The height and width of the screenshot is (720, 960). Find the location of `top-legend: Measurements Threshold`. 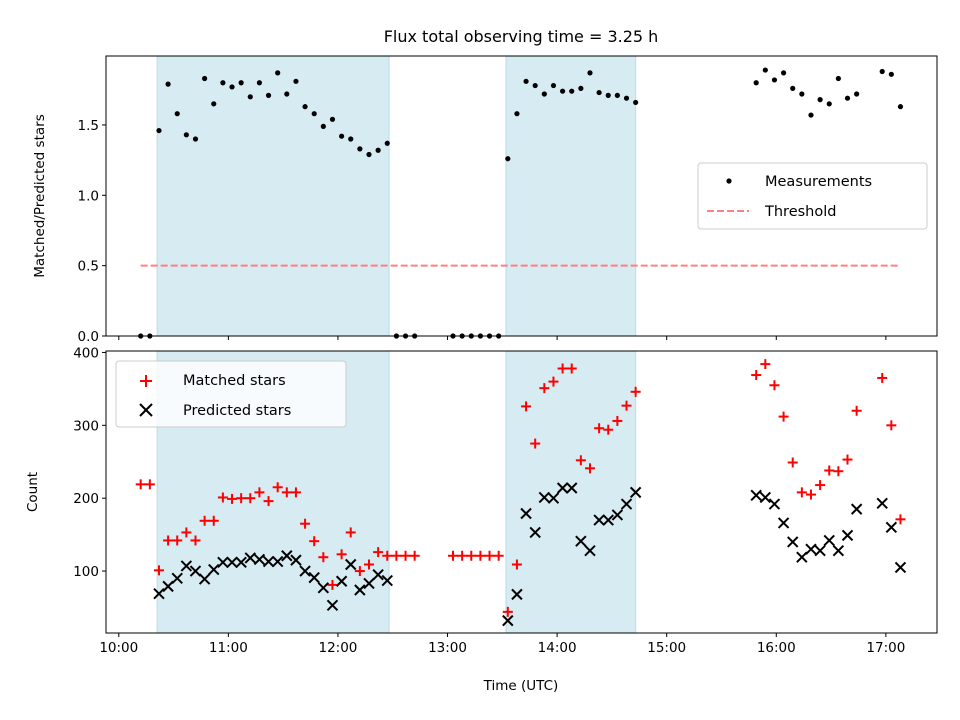

top-legend: Measurements Threshold is located at coordinates (812, 196).